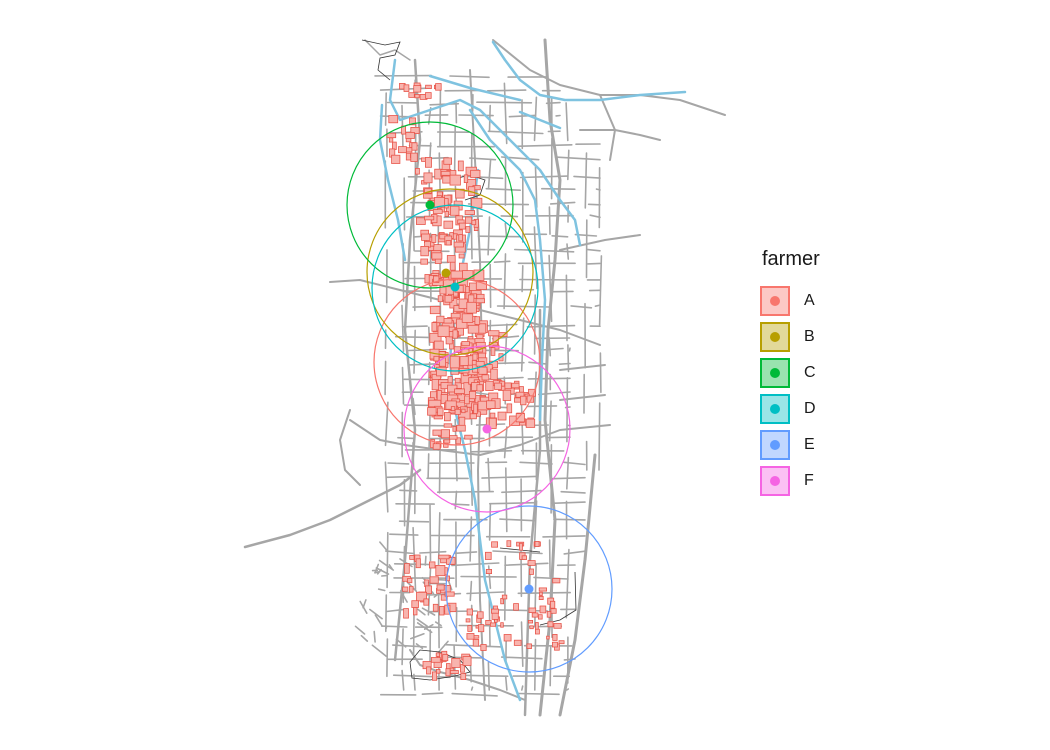 The height and width of the screenshot is (750, 1050). Describe the element at coordinates (457, 362) in the screenshot. I see `range-circle-a` at that location.